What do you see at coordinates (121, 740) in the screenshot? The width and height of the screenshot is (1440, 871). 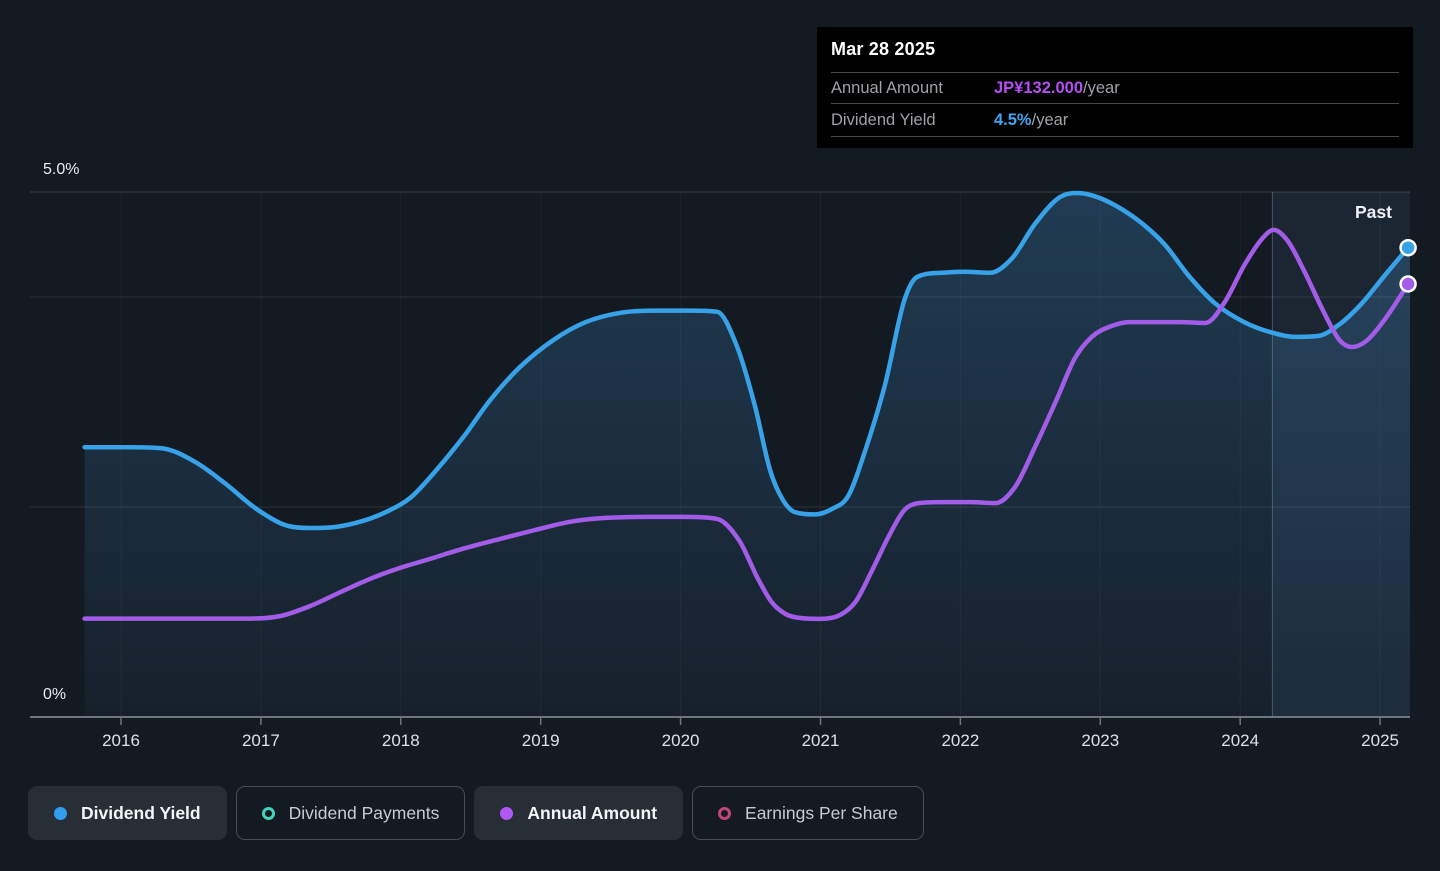 I see `x-axis-year-label: 2016` at bounding box center [121, 740].